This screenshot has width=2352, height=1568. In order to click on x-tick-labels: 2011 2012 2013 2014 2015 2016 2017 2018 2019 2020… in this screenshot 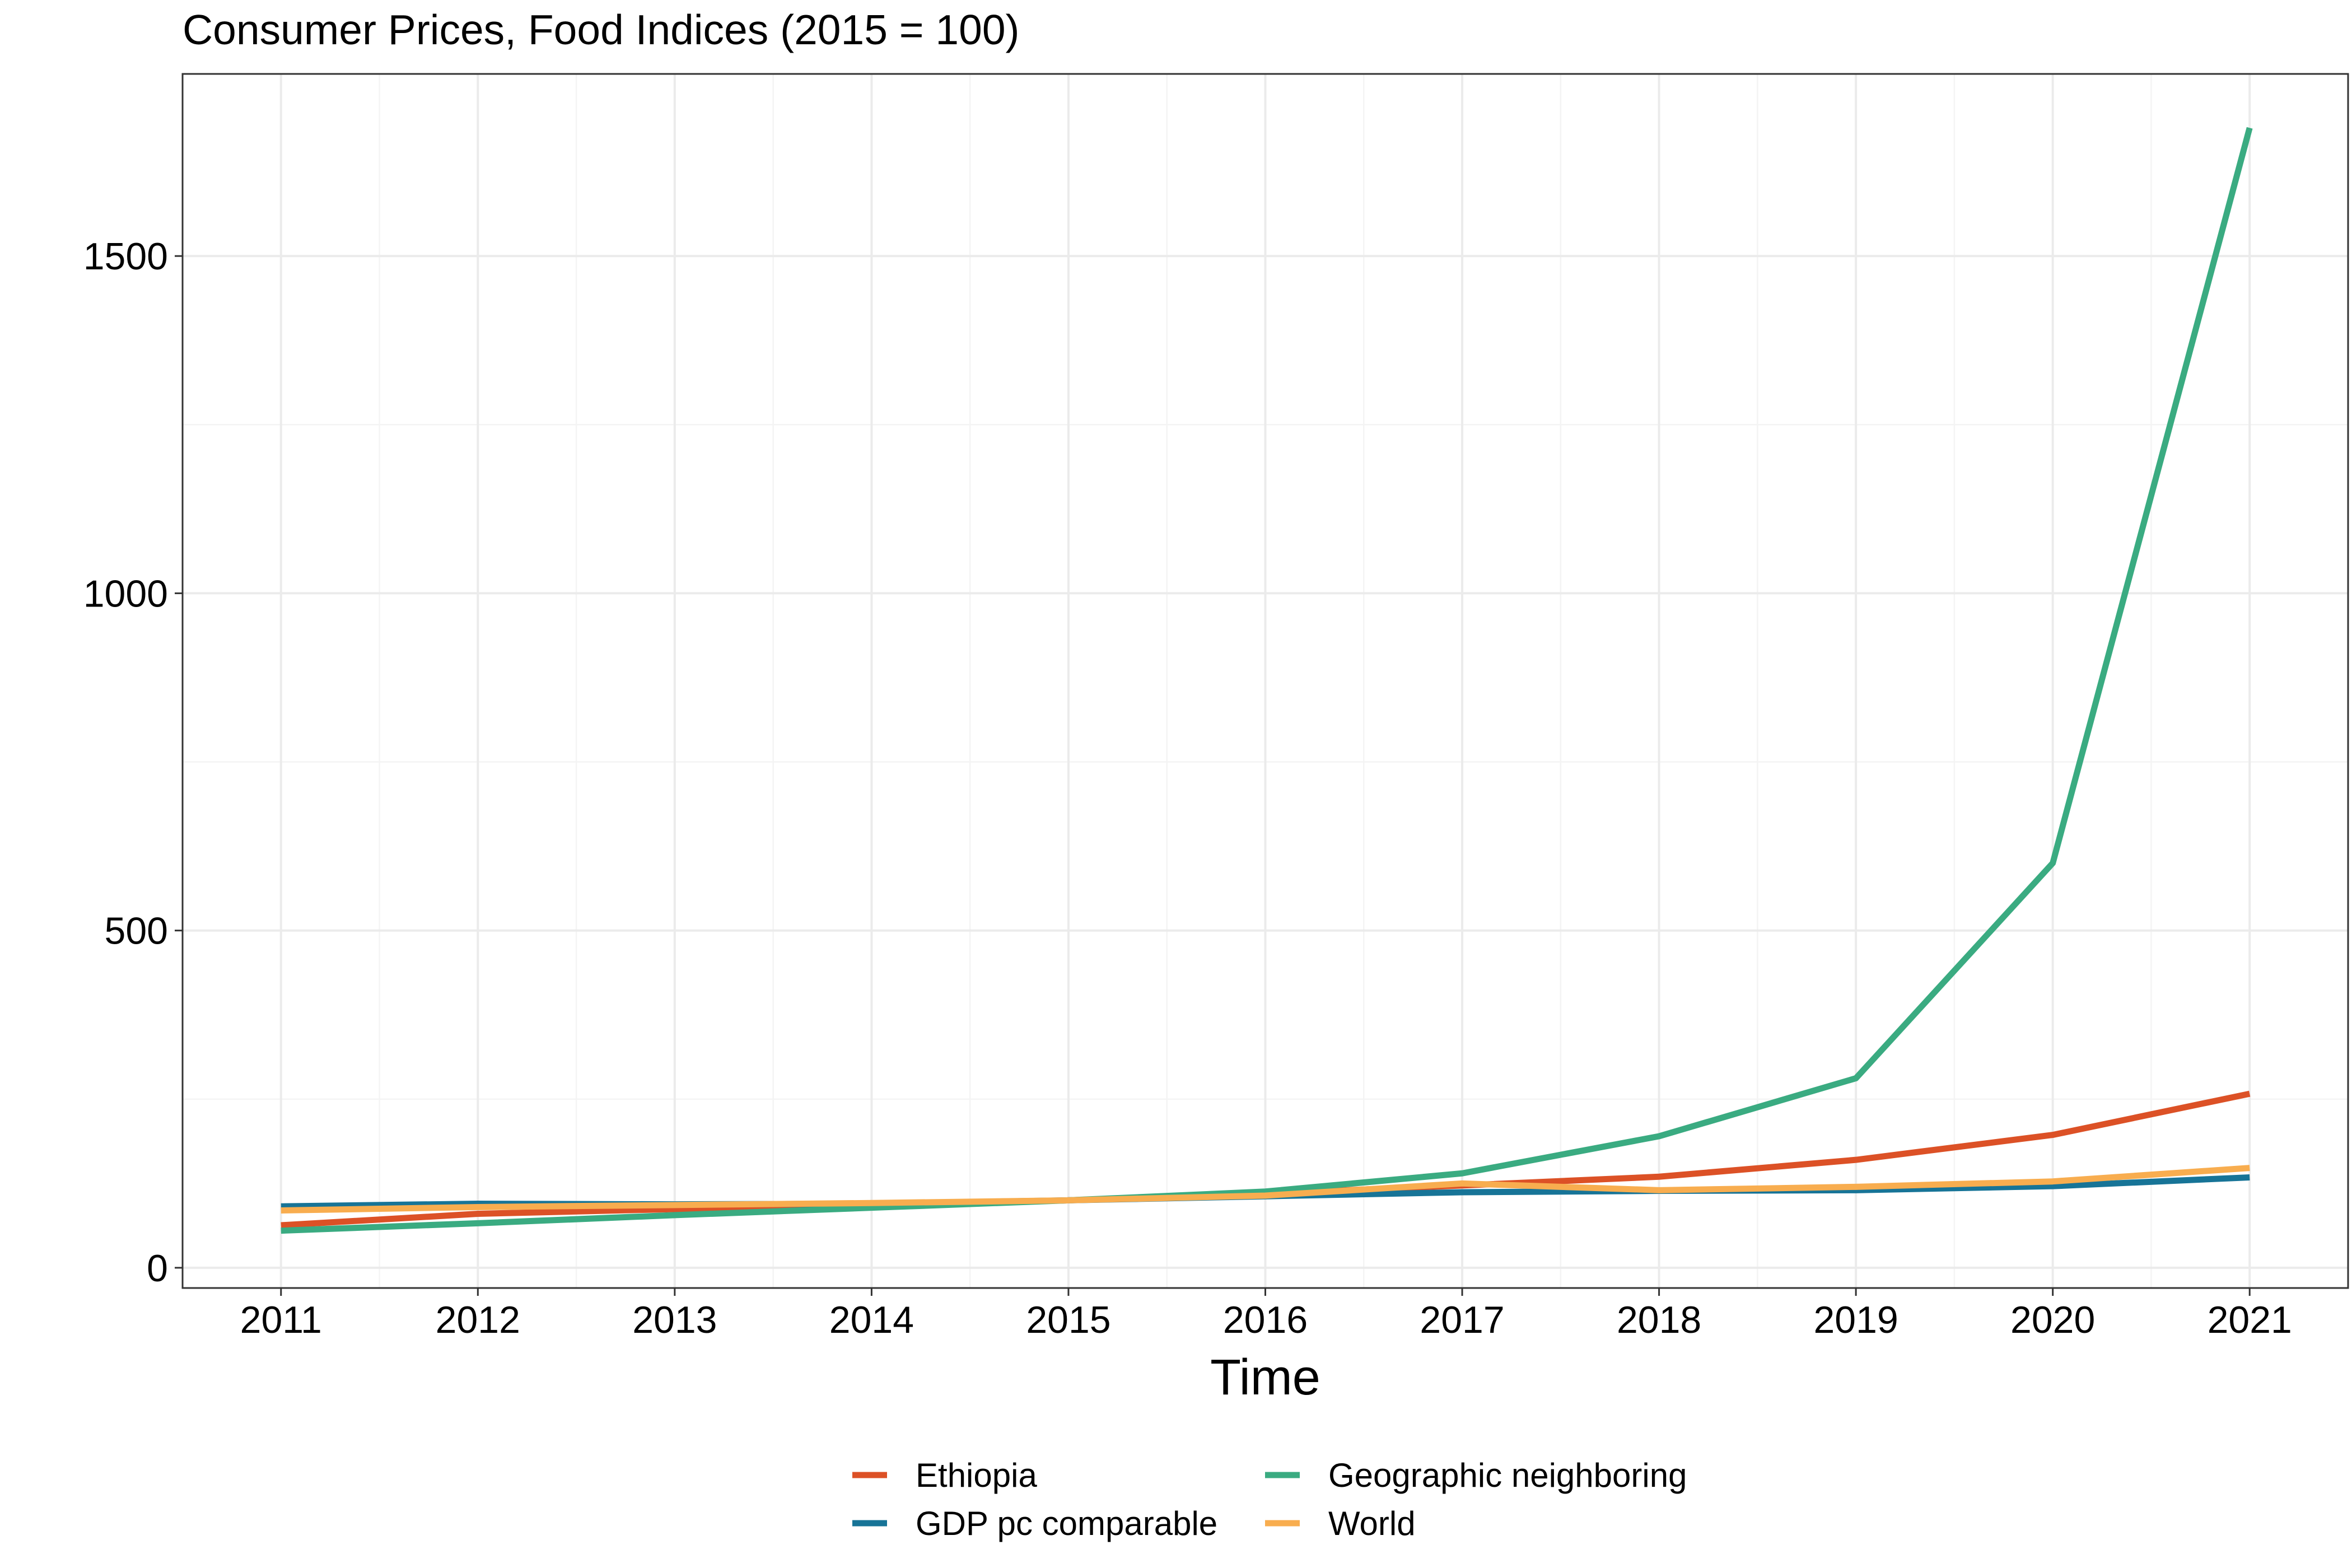, I will do `click(1266, 1320)`.